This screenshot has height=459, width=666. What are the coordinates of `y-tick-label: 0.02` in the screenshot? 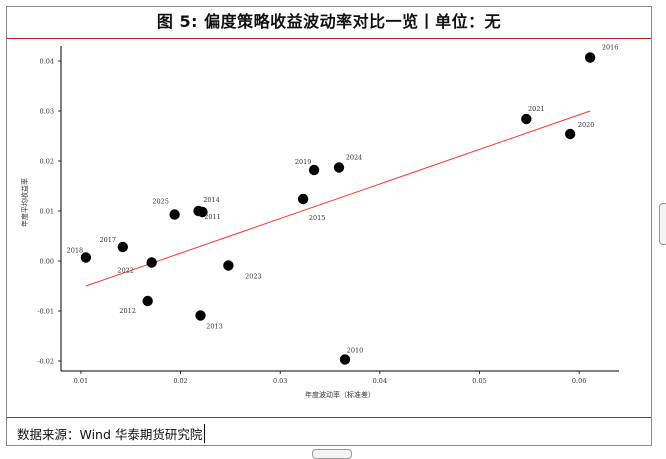 It's located at (47, 162).